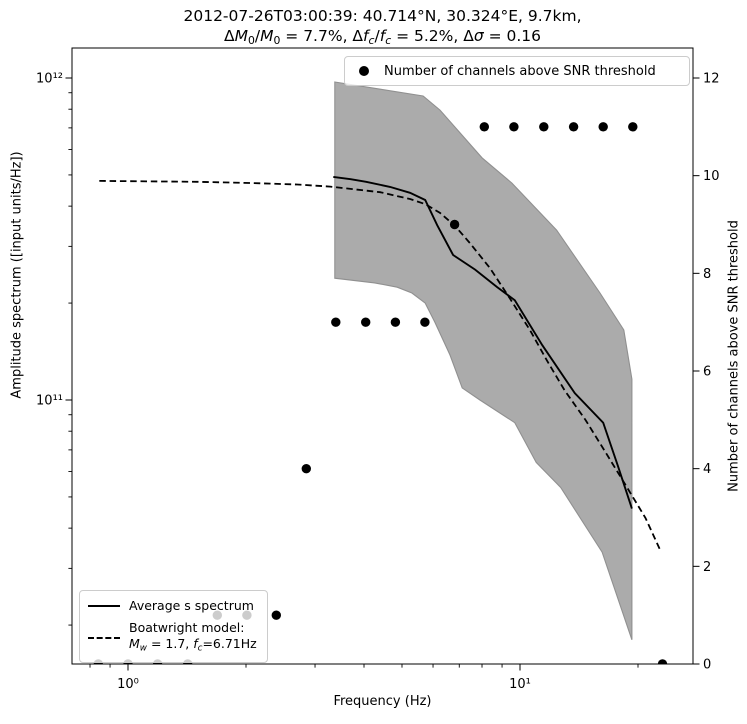 The width and height of the screenshot is (747, 724). Describe the element at coordinates (707, 469) in the screenshot. I see `y-right-tick-label: 4` at that location.